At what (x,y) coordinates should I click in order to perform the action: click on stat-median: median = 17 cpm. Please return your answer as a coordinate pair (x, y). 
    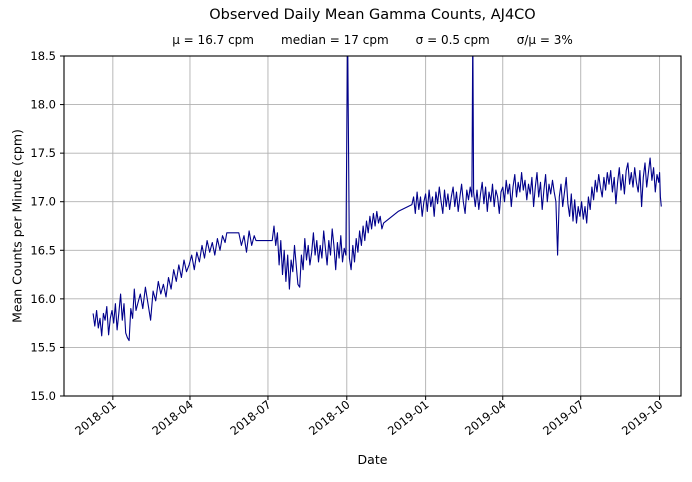
    Looking at the image, I should click on (335, 40).